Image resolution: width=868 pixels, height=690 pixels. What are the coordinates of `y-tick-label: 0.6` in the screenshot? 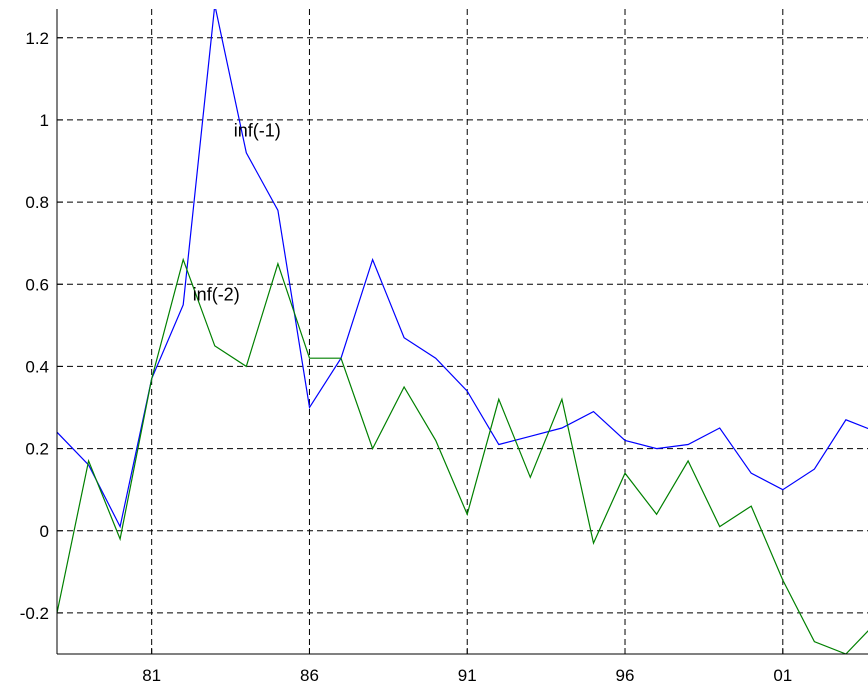 It's located at (37, 284).